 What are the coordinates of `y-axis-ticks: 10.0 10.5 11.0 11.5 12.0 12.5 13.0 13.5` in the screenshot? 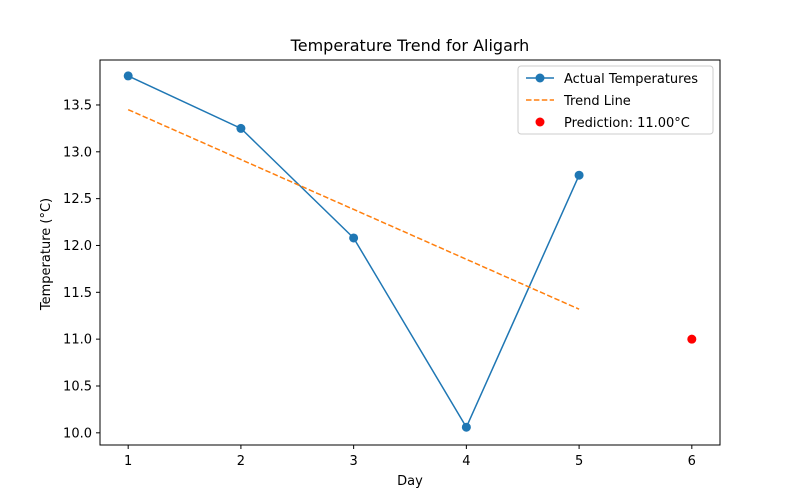 It's located at (81, 269).